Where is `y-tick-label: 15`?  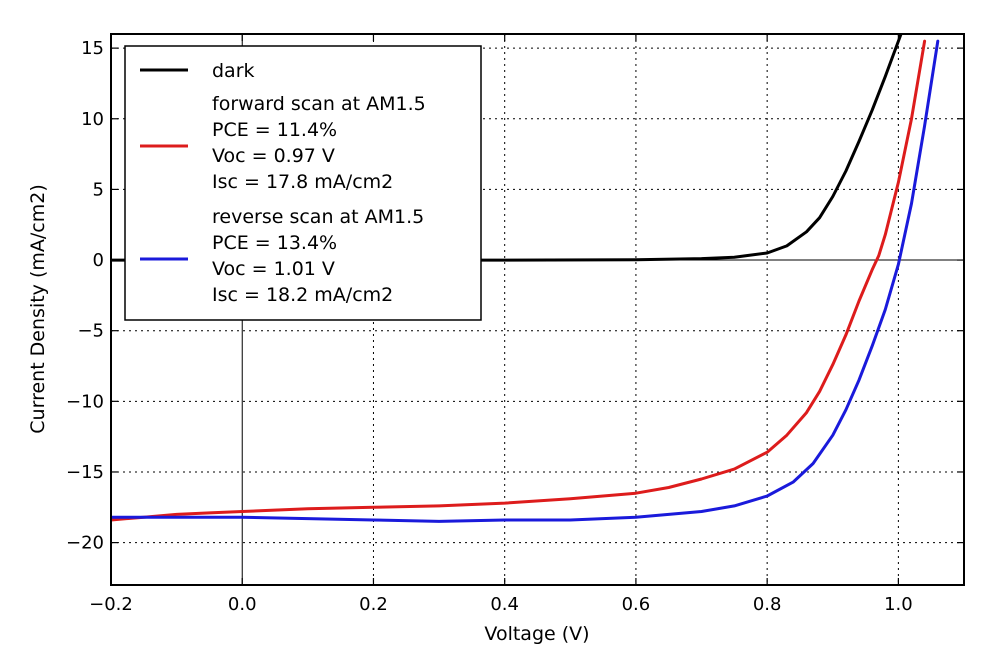
y-tick-label: 15 is located at coordinates (92, 48).